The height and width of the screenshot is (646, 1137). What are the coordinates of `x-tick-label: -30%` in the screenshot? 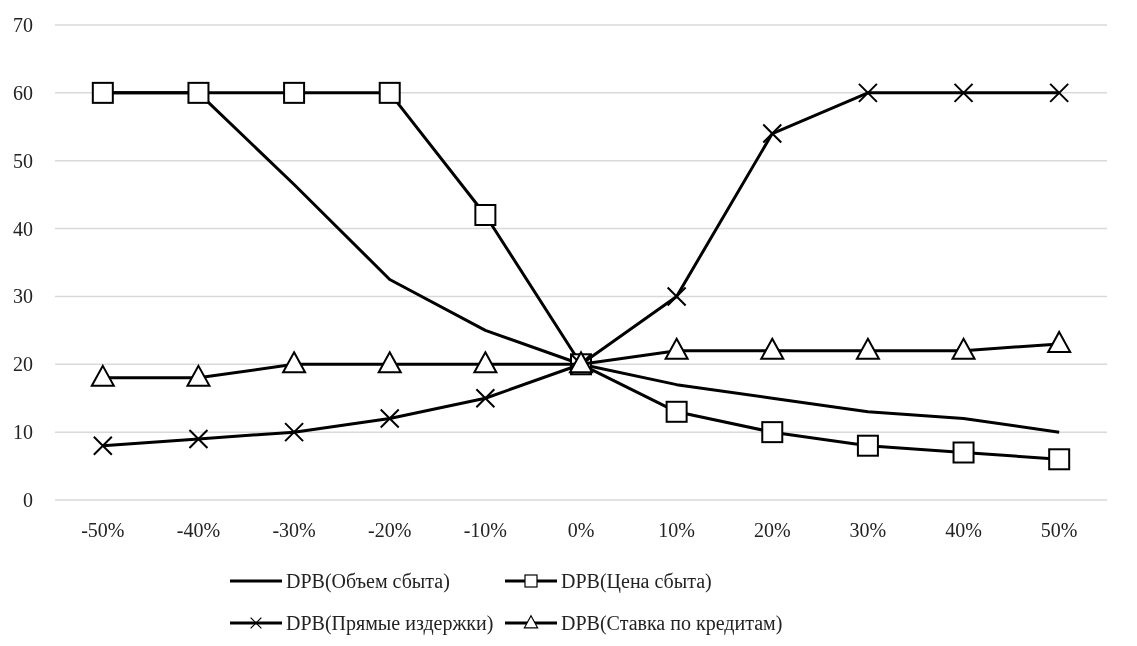 It's located at (294, 530).